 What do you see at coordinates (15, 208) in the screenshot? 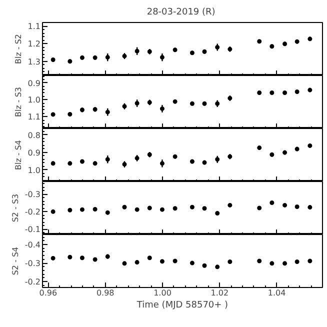
I see `y-axis-title: S2 - S3` at bounding box center [15, 208].